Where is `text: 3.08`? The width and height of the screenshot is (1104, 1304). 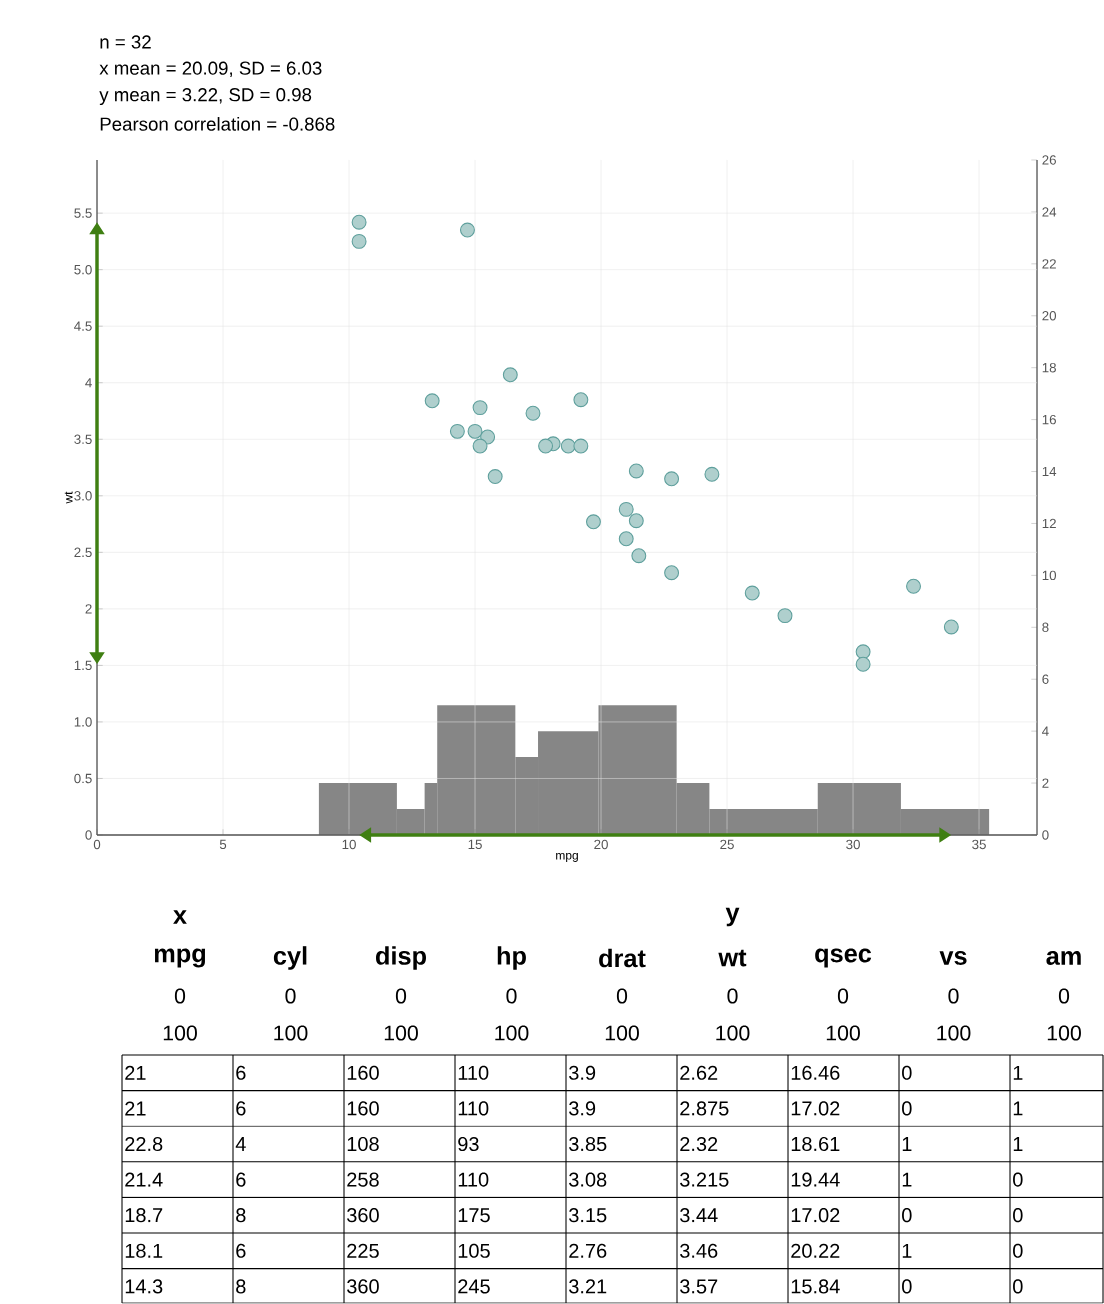 text: 3.08 is located at coordinates (588, 1179).